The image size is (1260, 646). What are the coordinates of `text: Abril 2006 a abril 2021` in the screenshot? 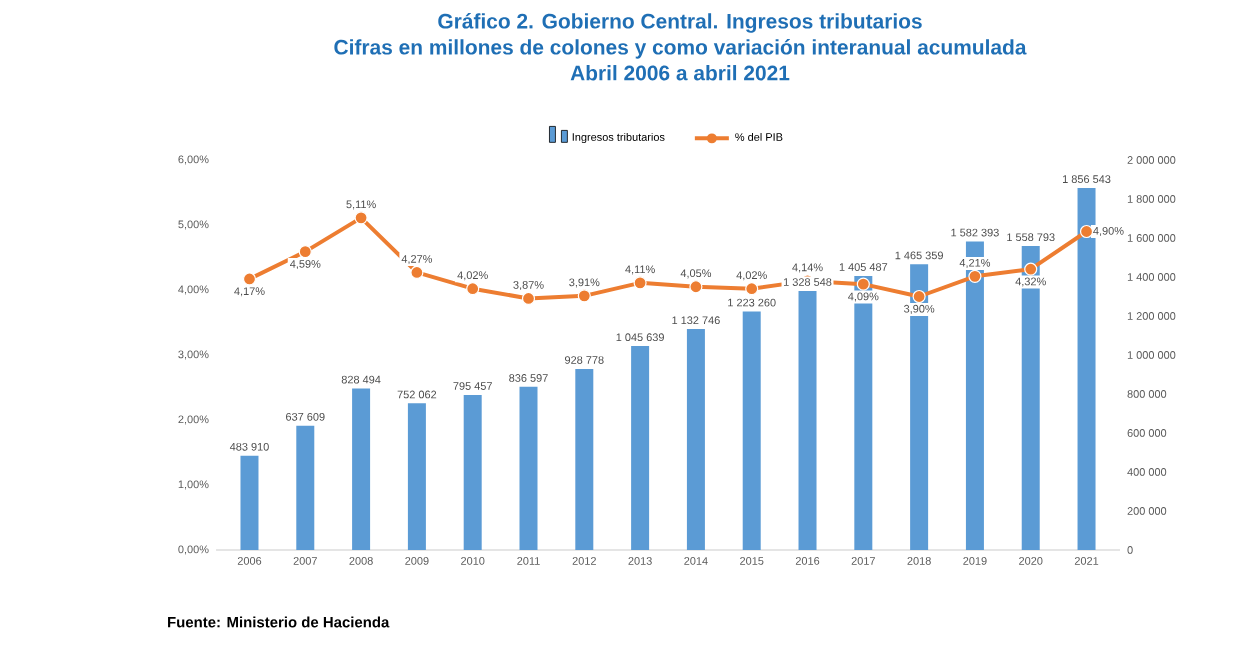 It's located at (680, 73).